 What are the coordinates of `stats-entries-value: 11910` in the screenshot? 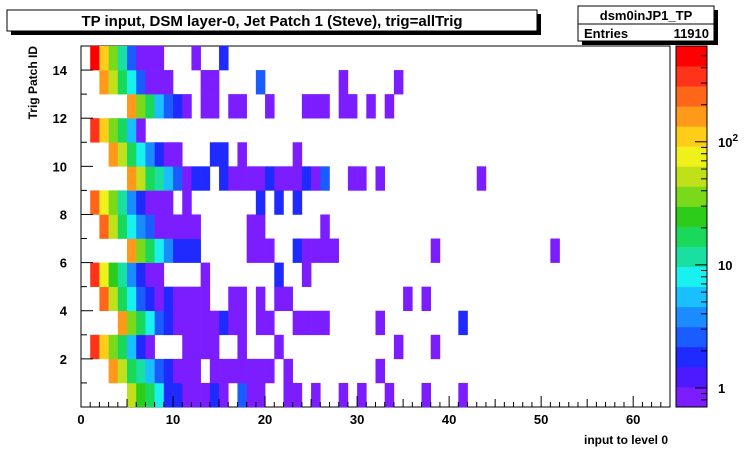 It's located at (691, 33).